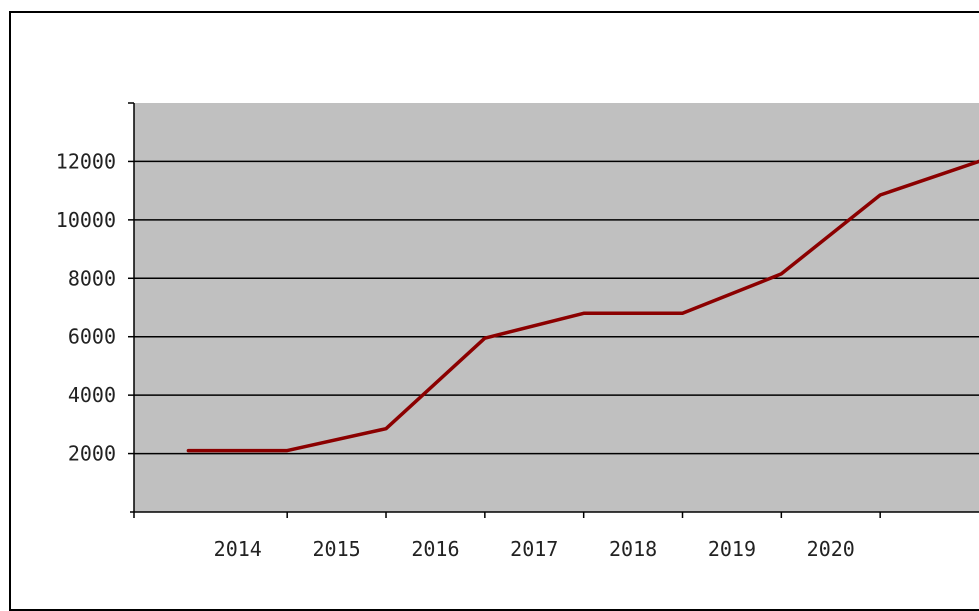 The height and width of the screenshot is (611, 979). What do you see at coordinates (238, 549) in the screenshot?
I see `x-tick-label-2014: 2014` at bounding box center [238, 549].